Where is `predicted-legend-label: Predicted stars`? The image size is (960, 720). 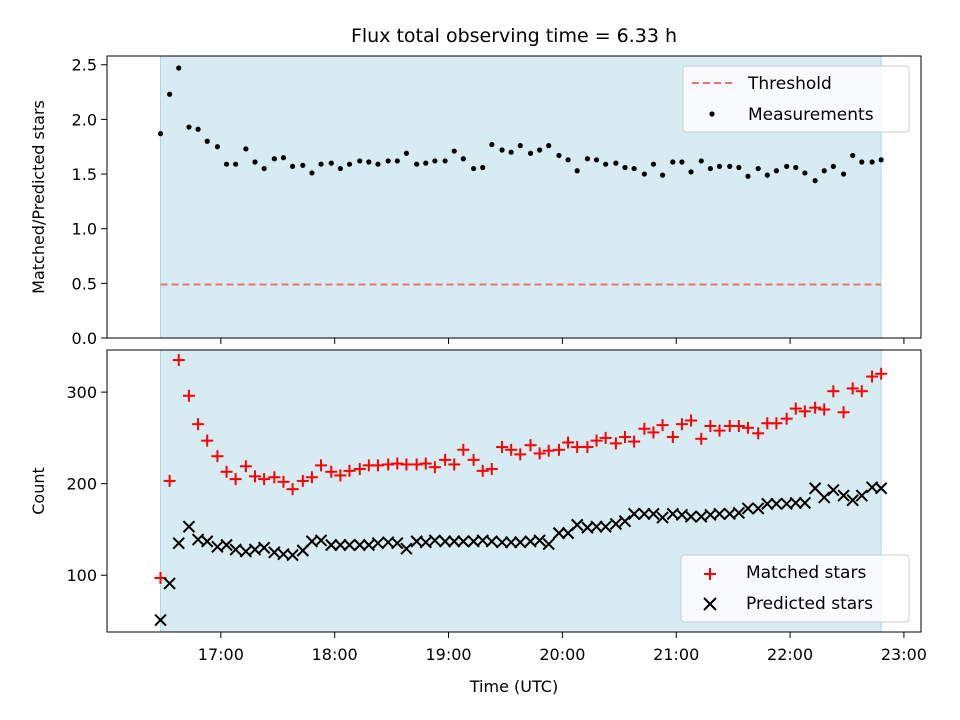
predicted-legend-label: Predicted stars is located at coordinates (809, 604).